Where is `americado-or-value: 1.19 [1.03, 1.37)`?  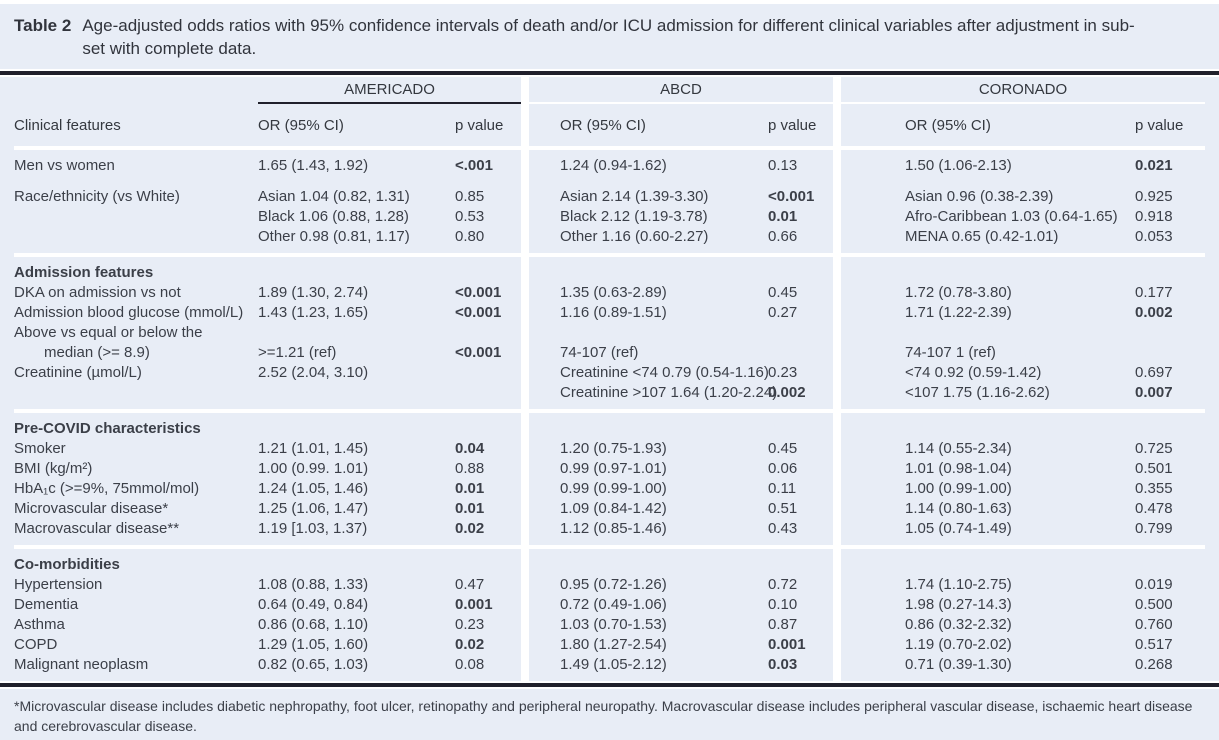
americado-or-value: 1.19 [1.03, 1.37) is located at coordinates (313, 528).